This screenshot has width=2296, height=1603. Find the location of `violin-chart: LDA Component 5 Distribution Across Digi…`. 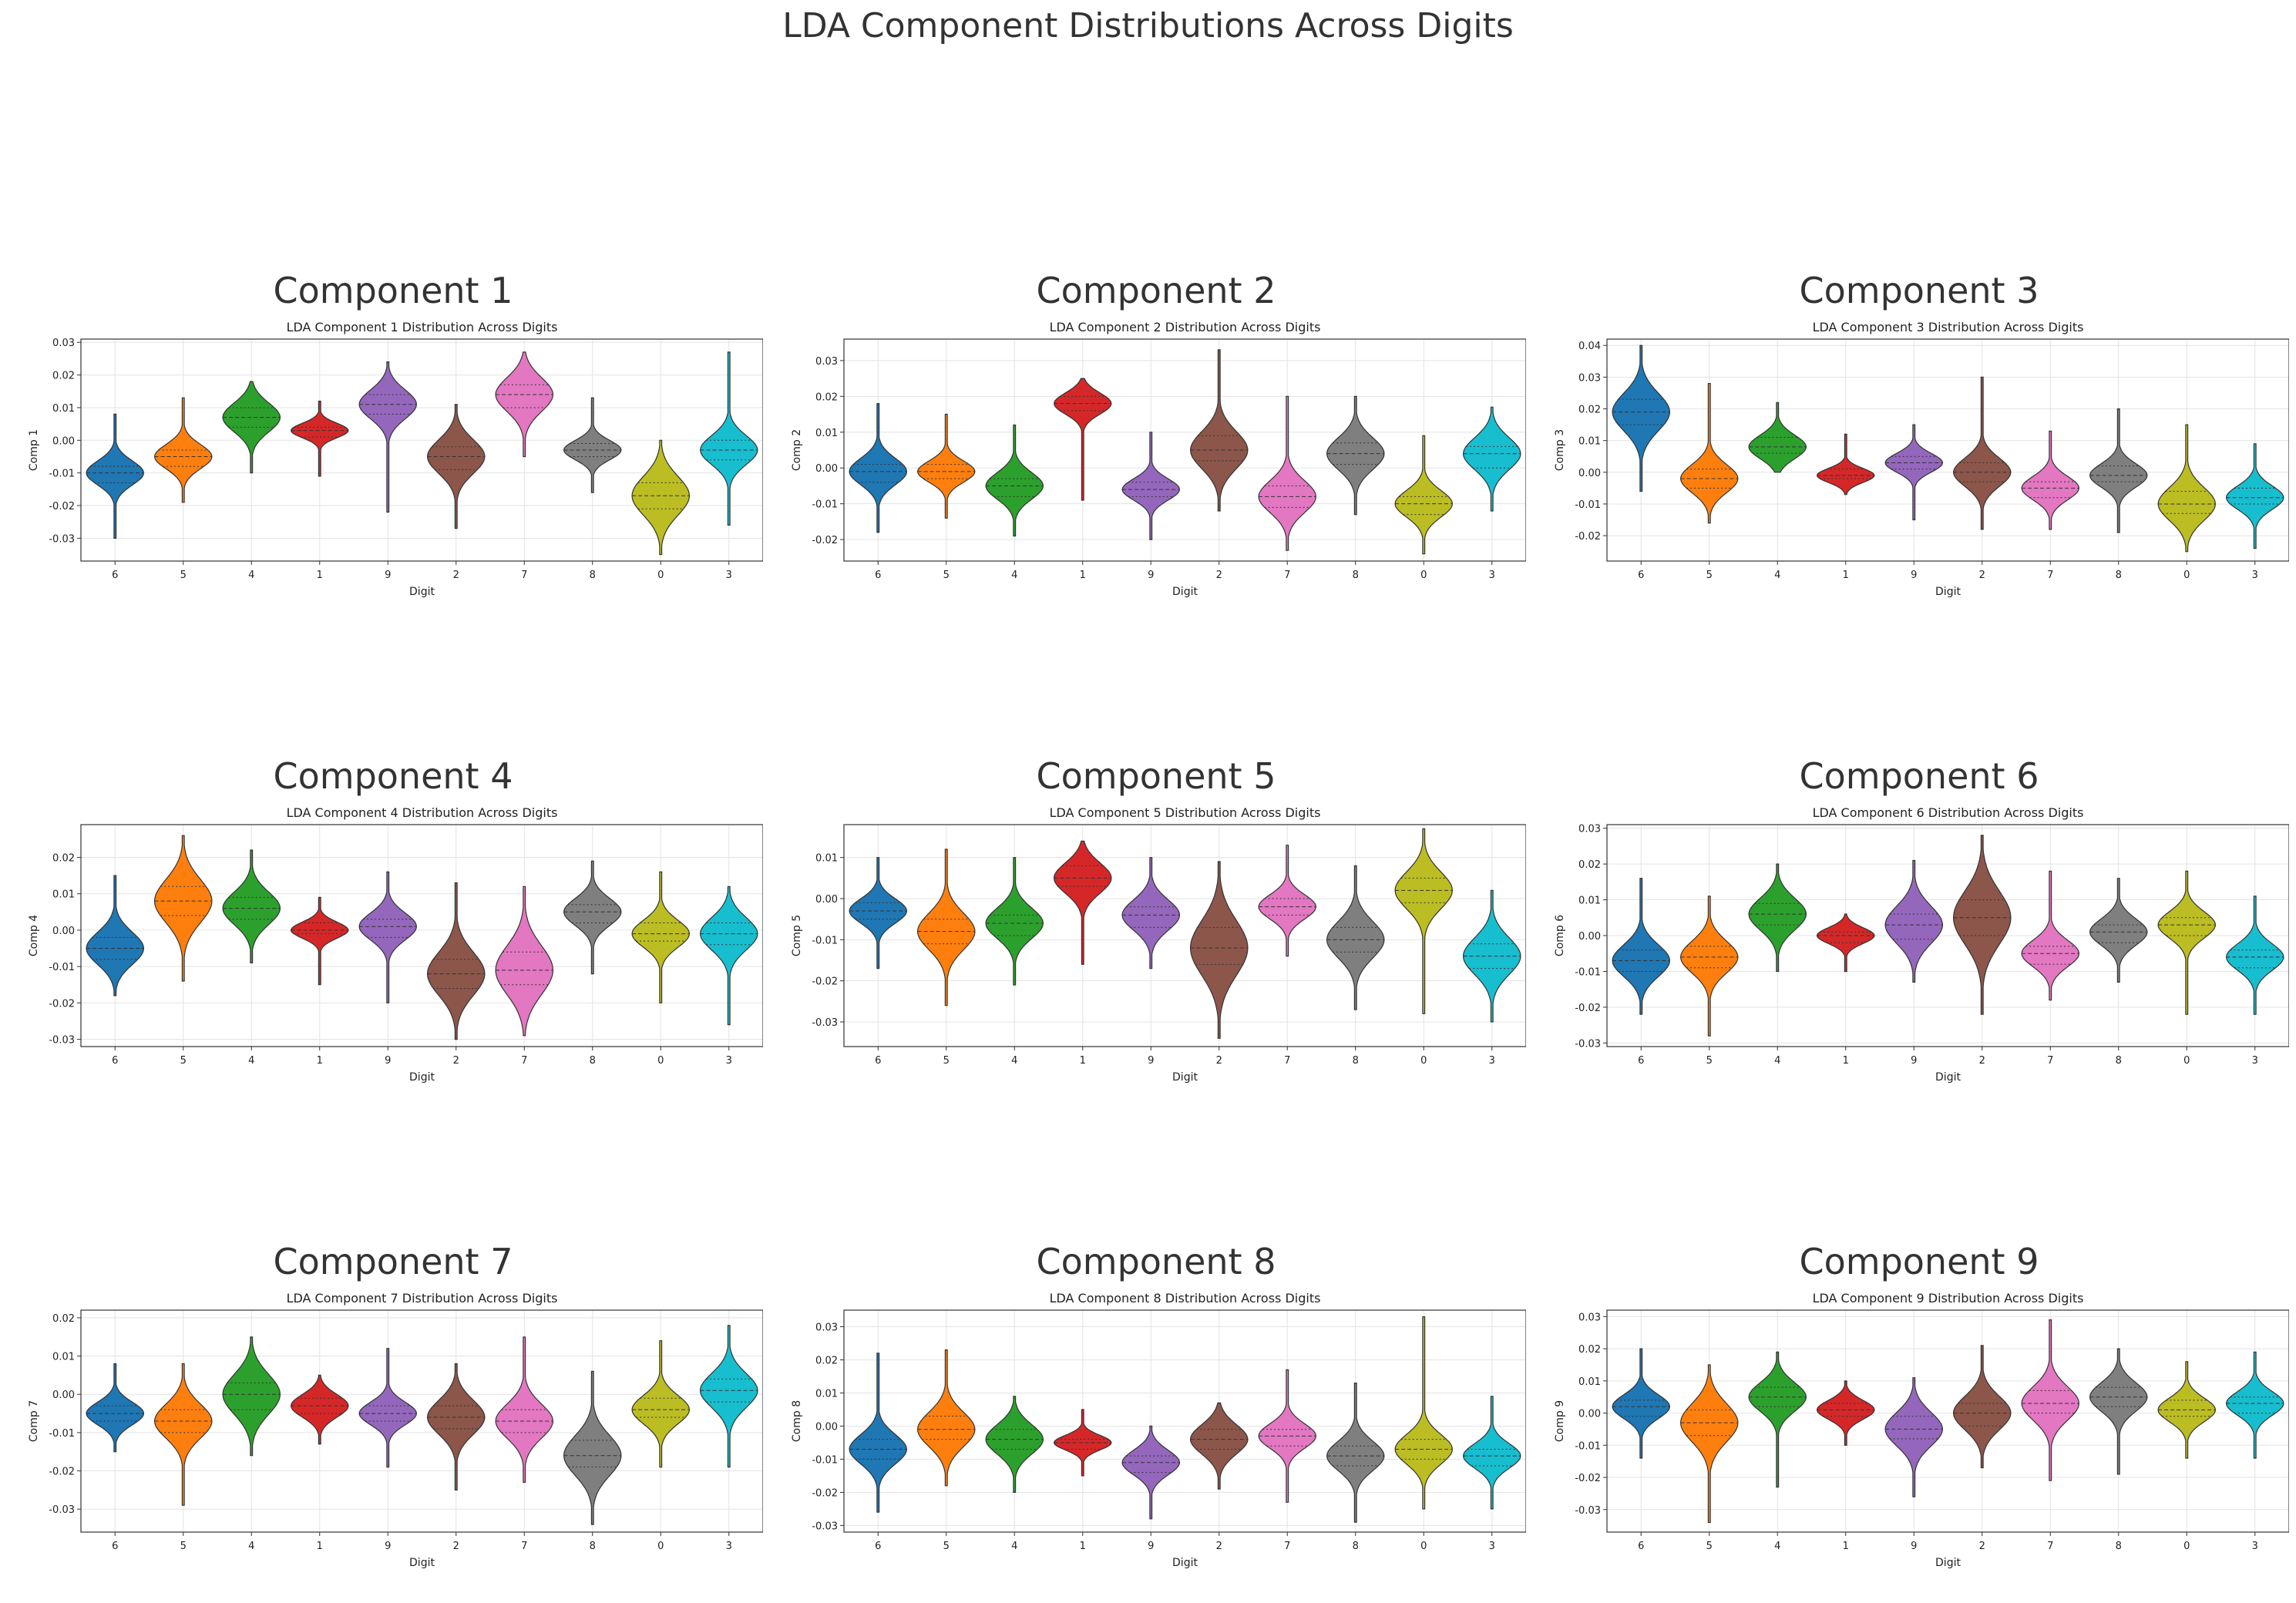

violin-chart: LDA Component 5 Distribution Across Digi… is located at coordinates (1158, 944).